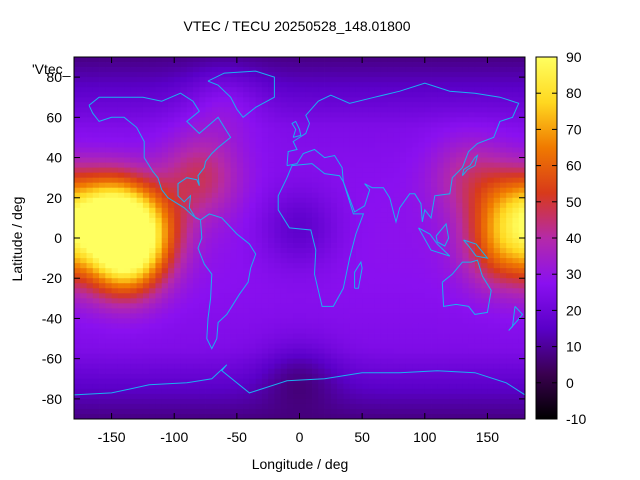 The image size is (640, 480). I want to click on x-tick-label: 100, so click(425, 437).